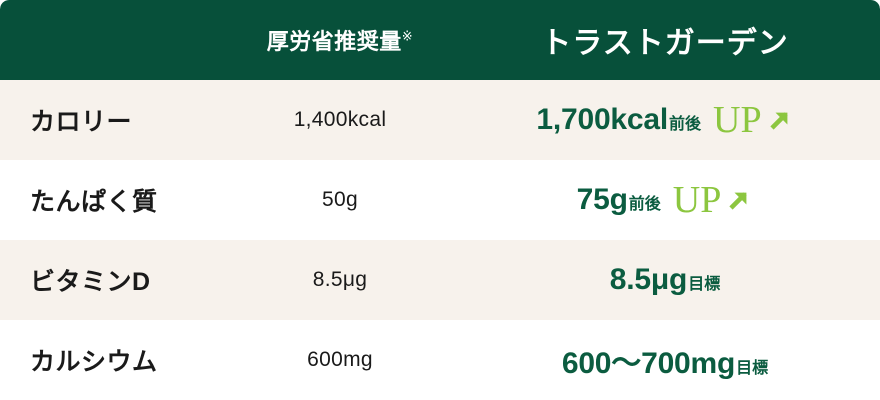 The width and height of the screenshot is (880, 400). Describe the element at coordinates (407, 36) in the screenshot. I see `footnote-mark: ※` at that location.